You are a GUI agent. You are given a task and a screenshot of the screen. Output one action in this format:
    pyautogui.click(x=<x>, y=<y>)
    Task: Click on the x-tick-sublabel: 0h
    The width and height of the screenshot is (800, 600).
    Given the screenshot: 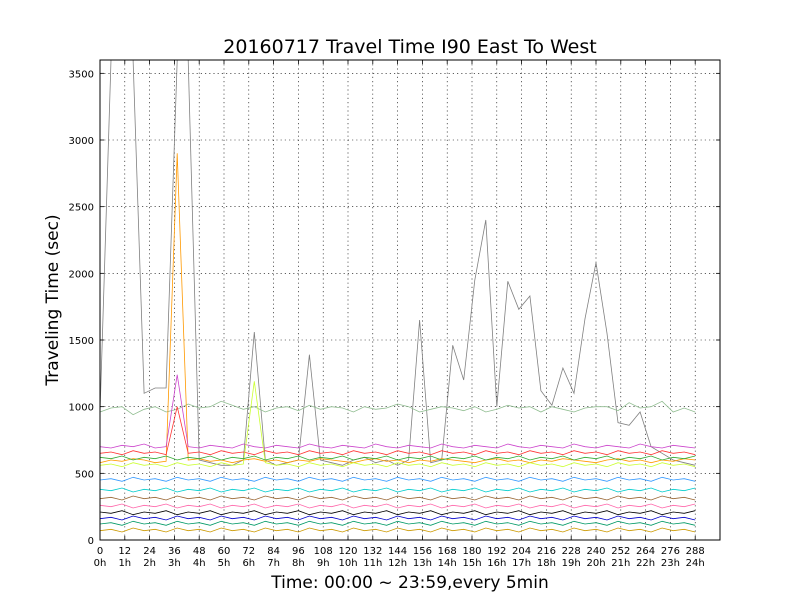 What is the action you would take?
    pyautogui.click(x=100, y=563)
    